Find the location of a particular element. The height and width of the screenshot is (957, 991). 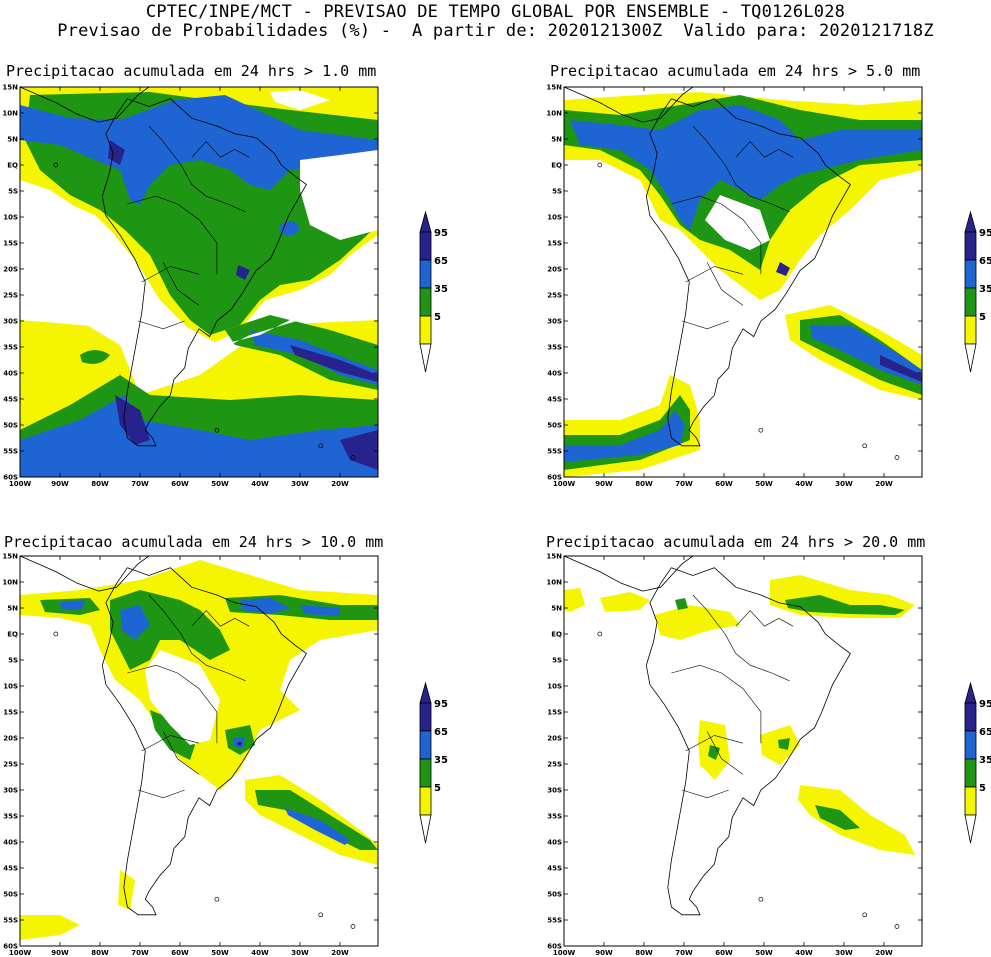

colorbar-label: 65 is located at coordinates (985, 732).